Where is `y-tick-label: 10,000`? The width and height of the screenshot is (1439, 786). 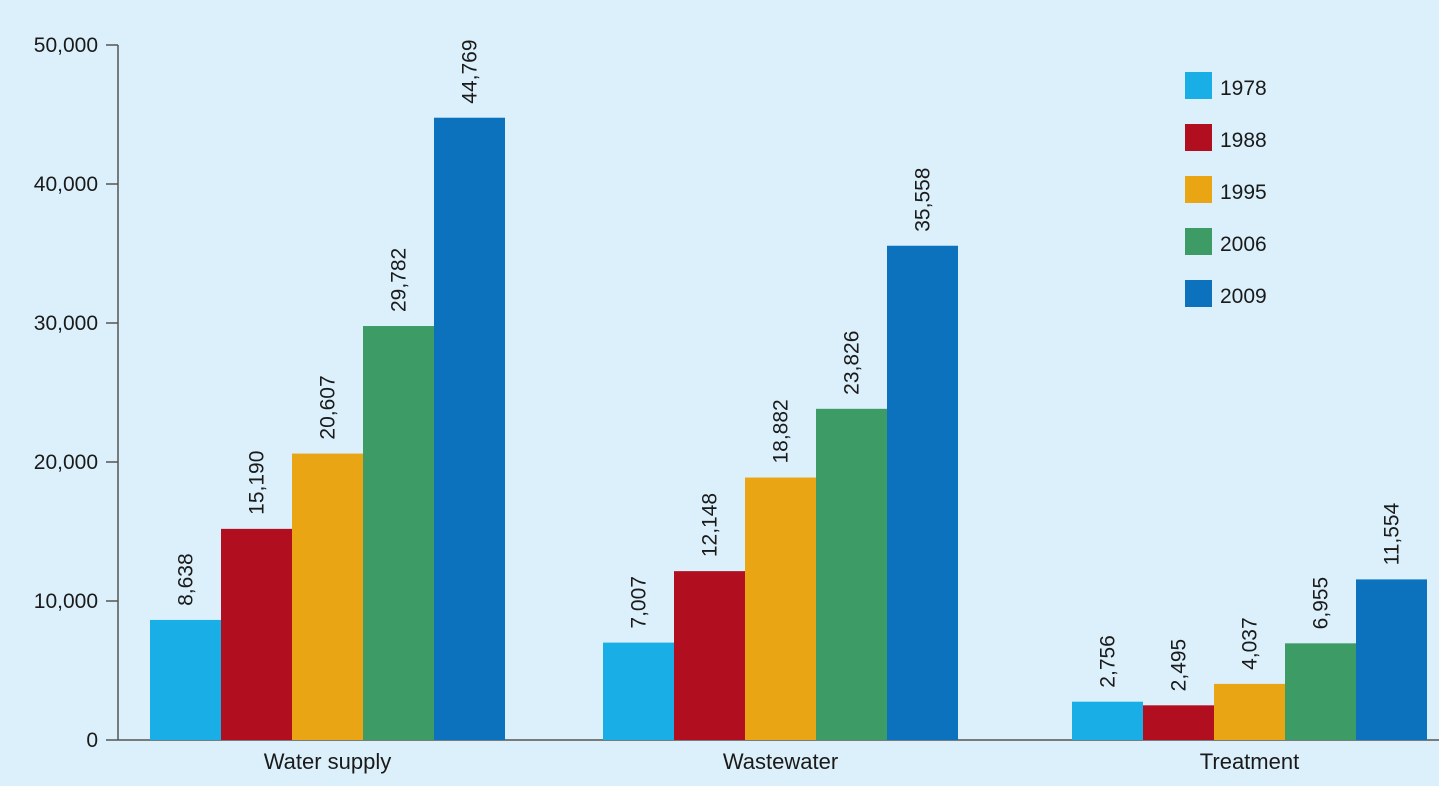
y-tick-label: 10,000 is located at coordinates (66, 601).